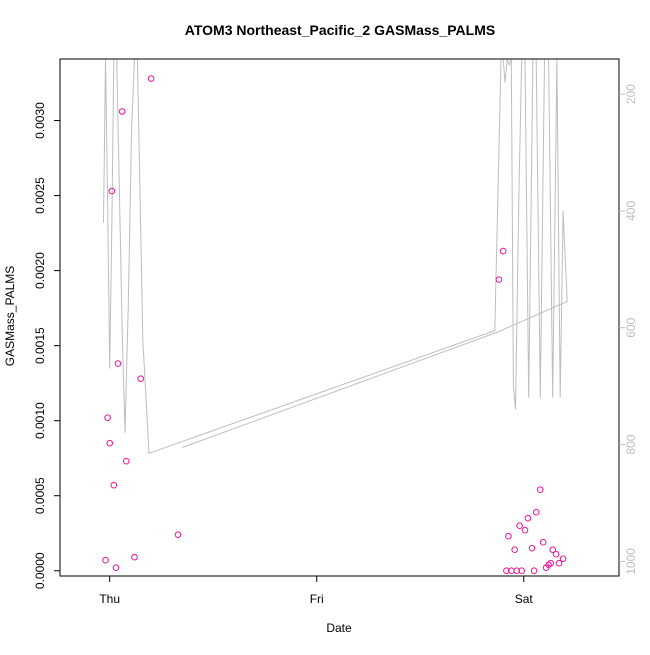 The height and width of the screenshot is (655, 650). What do you see at coordinates (40, 570) in the screenshot?
I see `y-tick-label-0: 0.0000` at bounding box center [40, 570].